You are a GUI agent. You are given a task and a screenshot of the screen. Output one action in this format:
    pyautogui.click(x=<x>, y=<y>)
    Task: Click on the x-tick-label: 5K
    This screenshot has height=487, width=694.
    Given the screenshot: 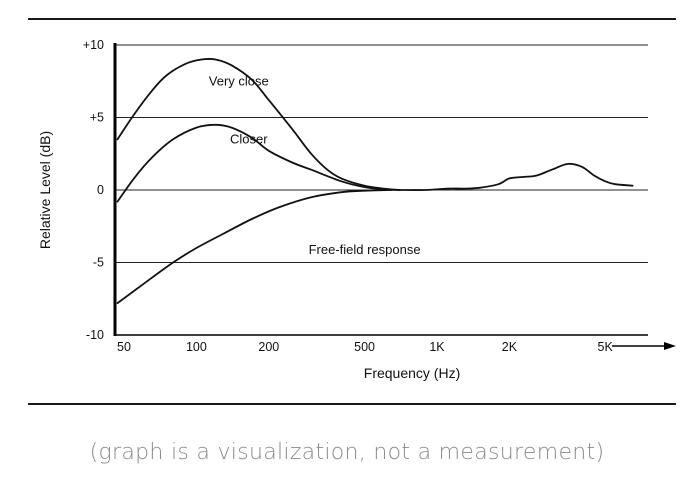 What is the action you would take?
    pyautogui.click(x=606, y=347)
    